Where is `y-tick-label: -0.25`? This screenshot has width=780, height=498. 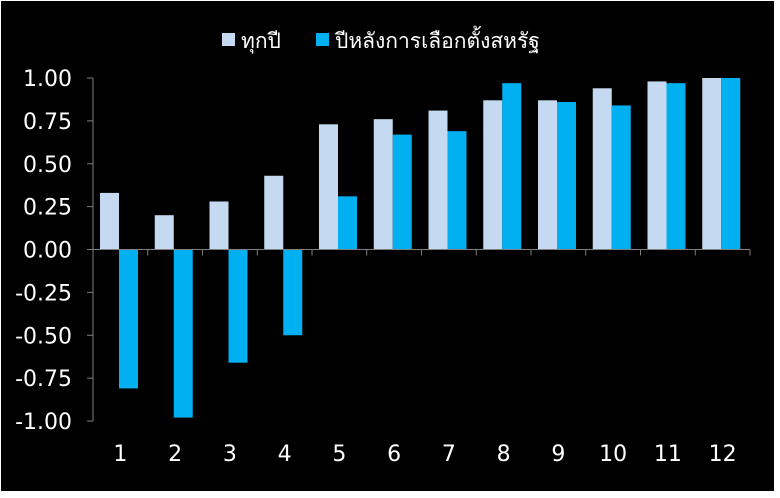
y-tick-label: -0.25 is located at coordinates (43, 293).